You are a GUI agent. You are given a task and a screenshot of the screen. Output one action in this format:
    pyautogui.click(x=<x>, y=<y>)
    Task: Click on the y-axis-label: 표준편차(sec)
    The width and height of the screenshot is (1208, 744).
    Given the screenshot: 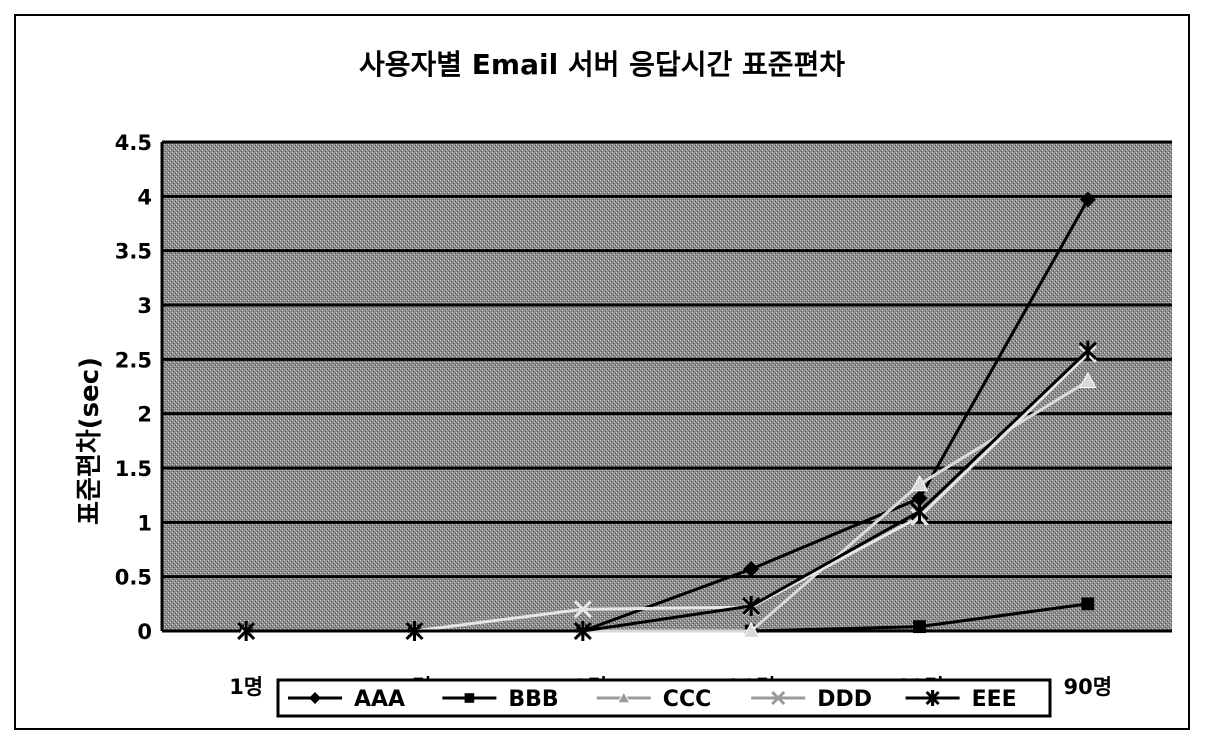 What is the action you would take?
    pyautogui.click(x=90, y=441)
    